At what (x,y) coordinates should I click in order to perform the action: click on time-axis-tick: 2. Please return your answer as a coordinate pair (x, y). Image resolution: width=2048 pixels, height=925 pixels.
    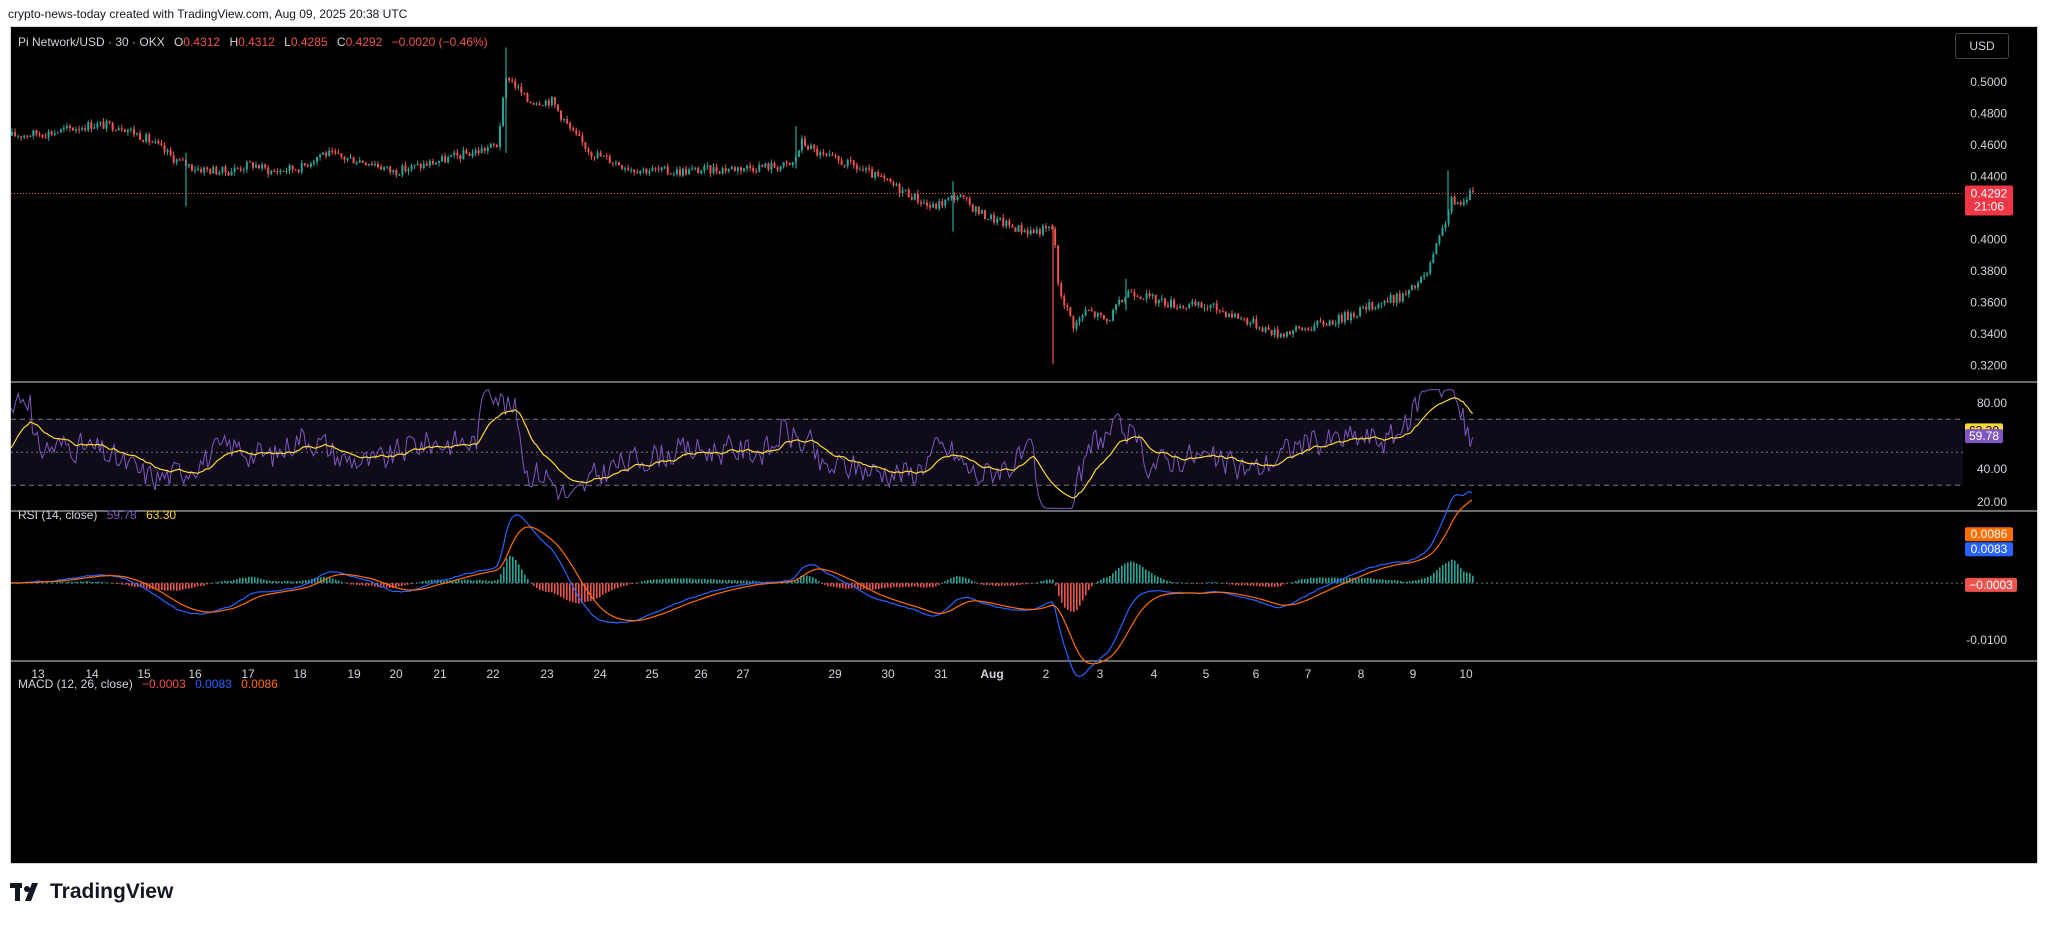
    Looking at the image, I should click on (1046, 674).